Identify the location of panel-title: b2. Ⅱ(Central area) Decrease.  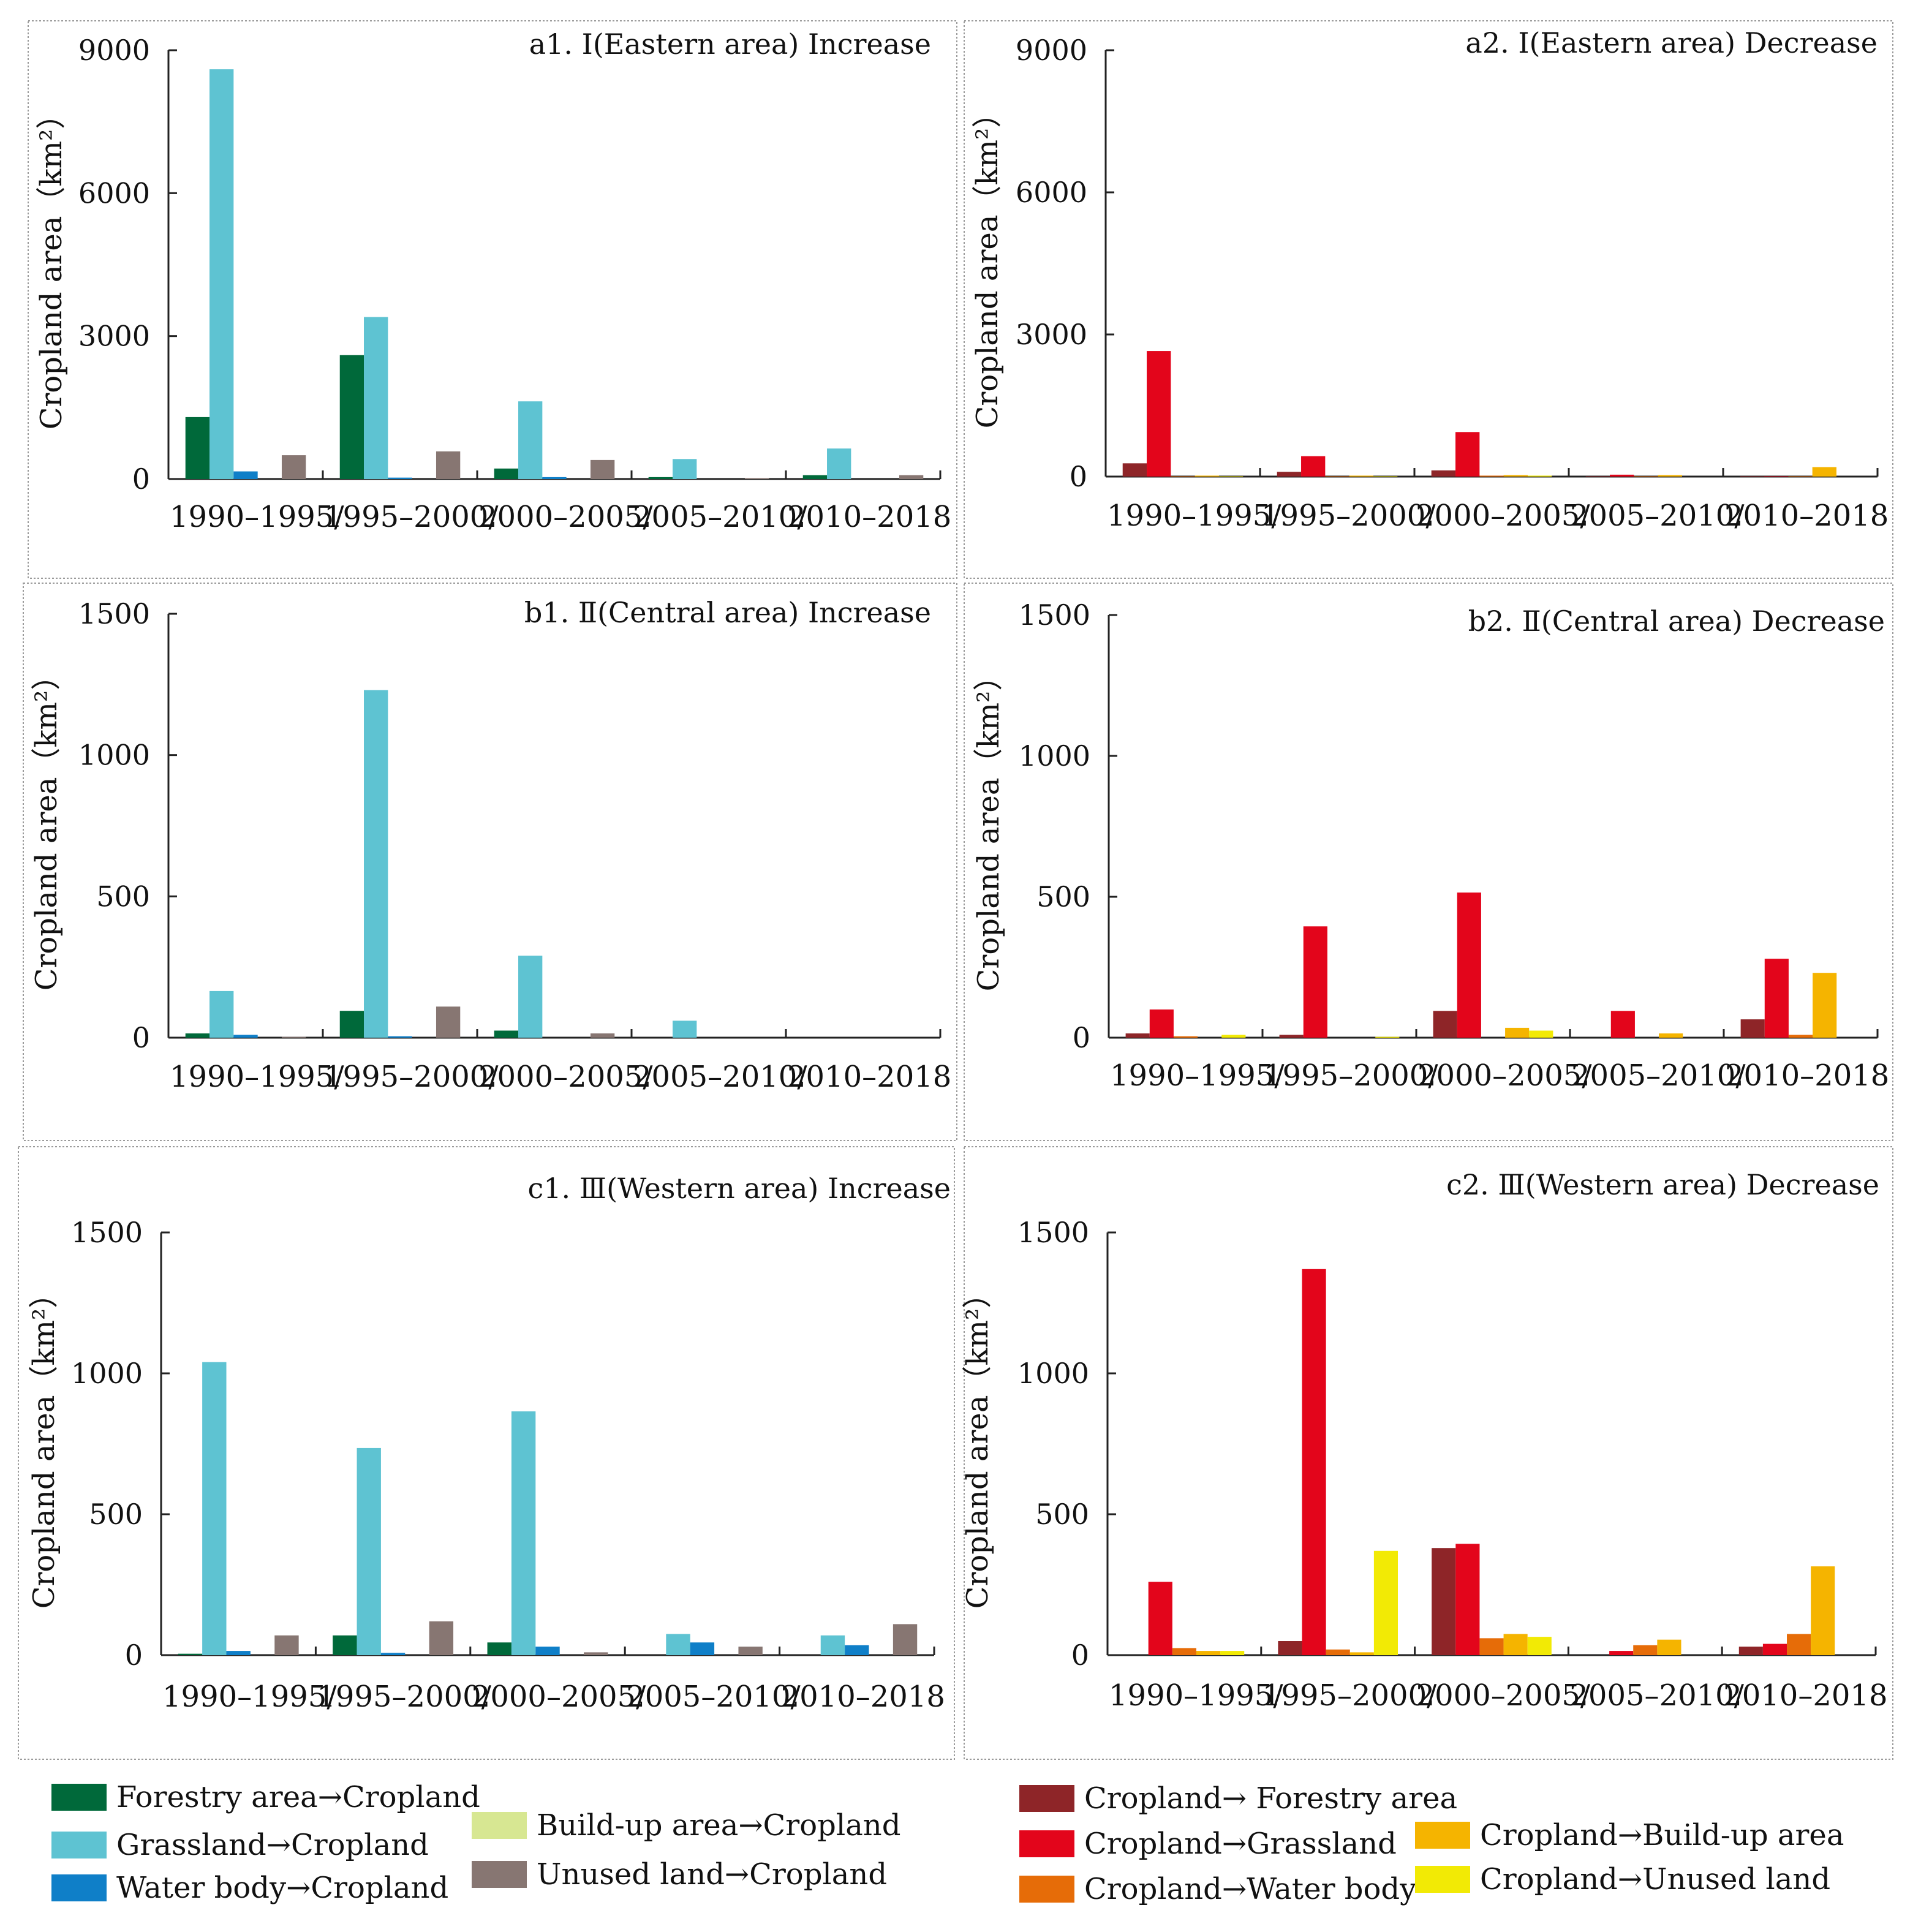
(1676, 621).